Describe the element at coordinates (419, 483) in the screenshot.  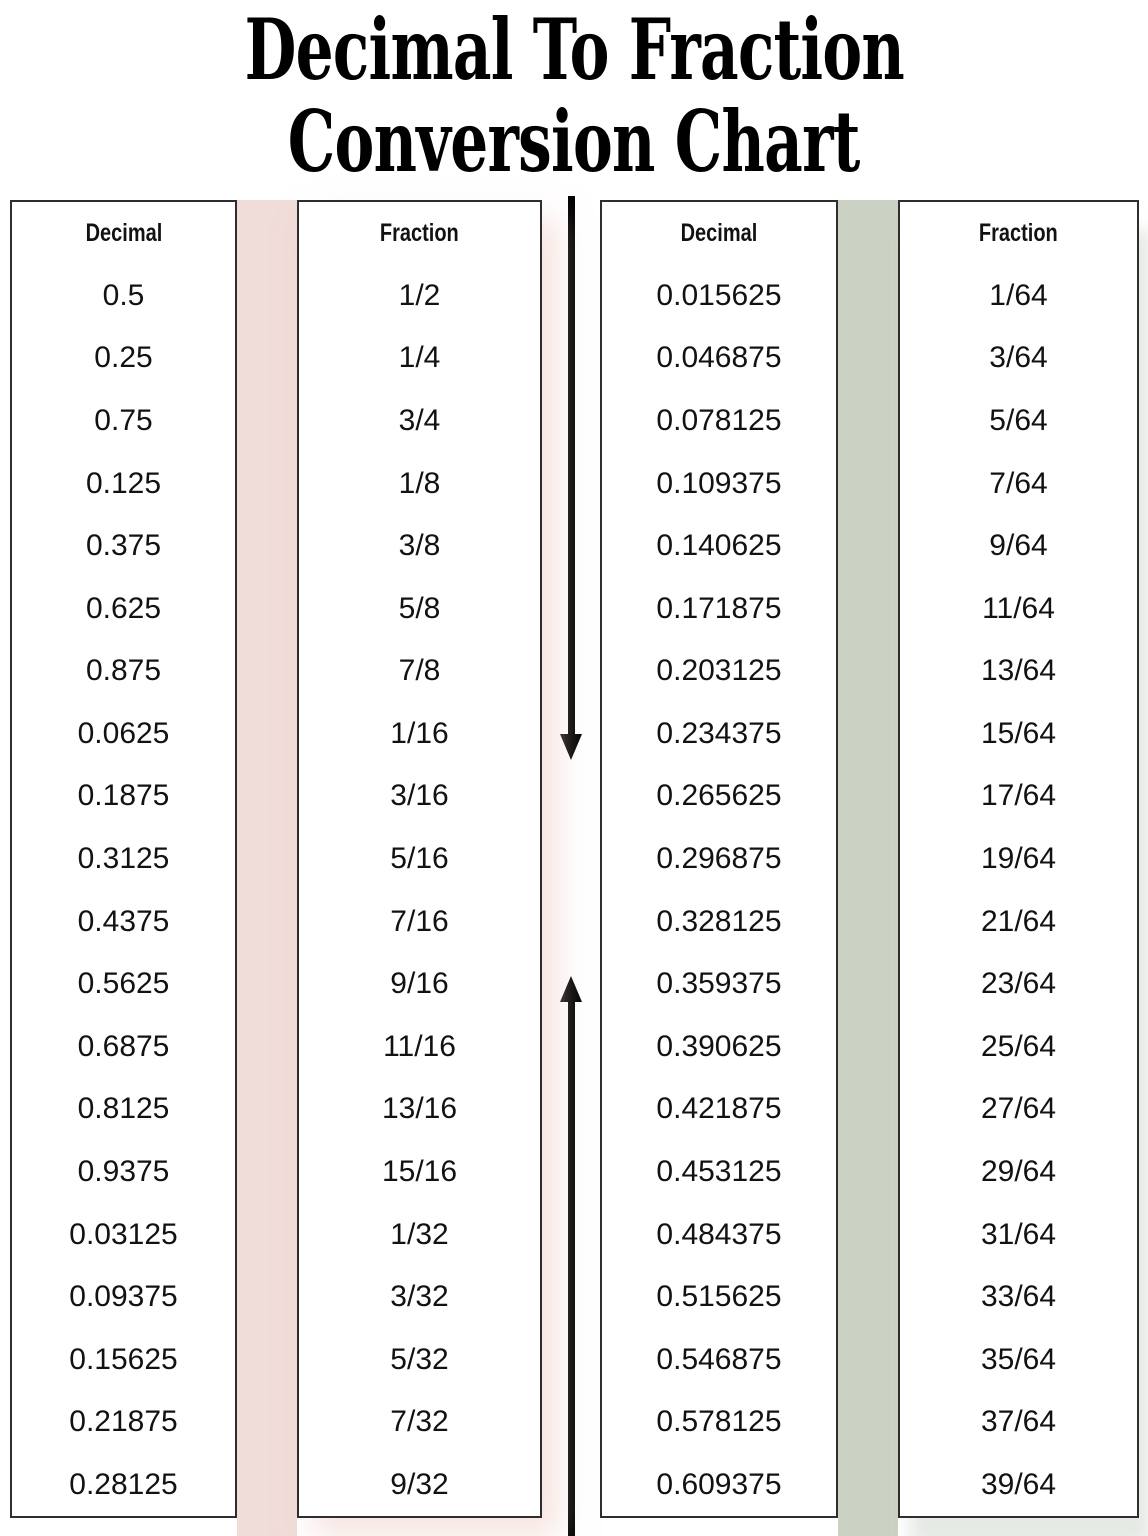
I see `left-fraction-value-cell: 1/8` at that location.